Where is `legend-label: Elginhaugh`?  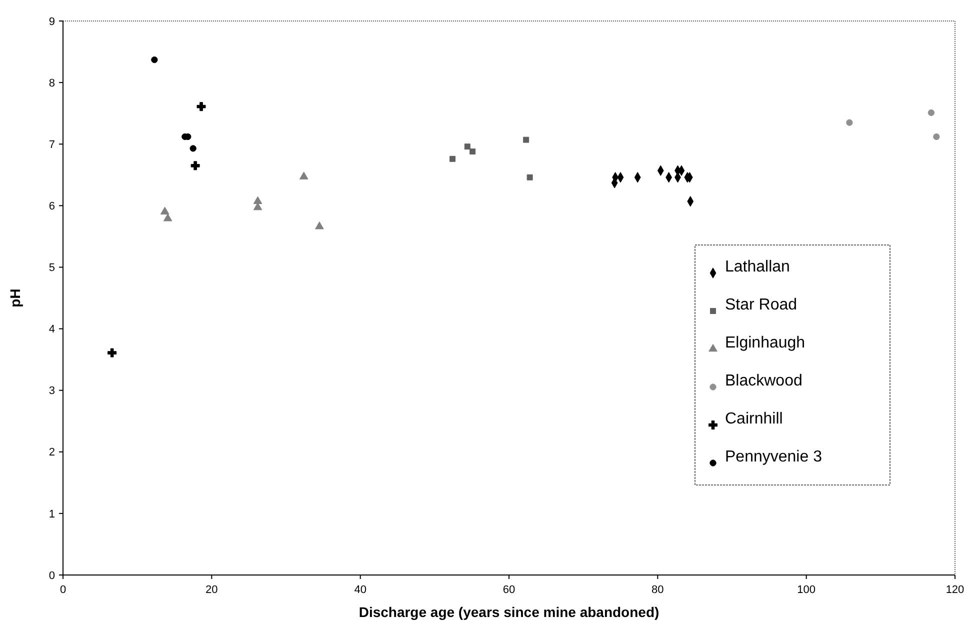
legend-label: Elginhaugh is located at coordinates (765, 343).